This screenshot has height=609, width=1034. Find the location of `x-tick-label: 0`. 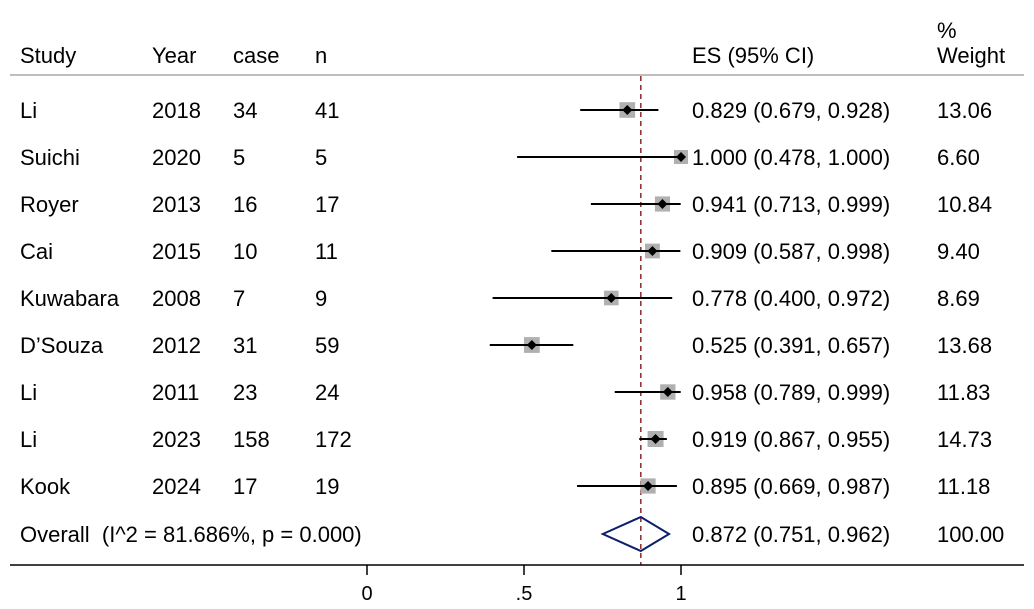

x-tick-label: 0 is located at coordinates (366, 594).